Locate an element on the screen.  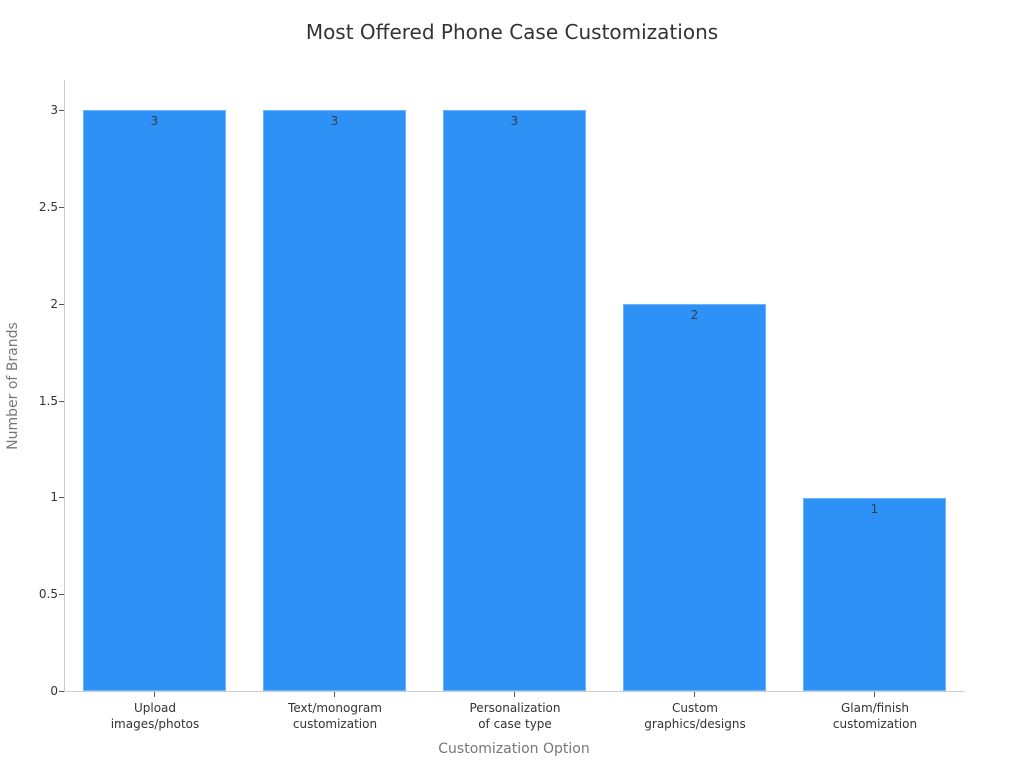
x-tick-label: Custom graphics/designs is located at coordinates (695, 716).